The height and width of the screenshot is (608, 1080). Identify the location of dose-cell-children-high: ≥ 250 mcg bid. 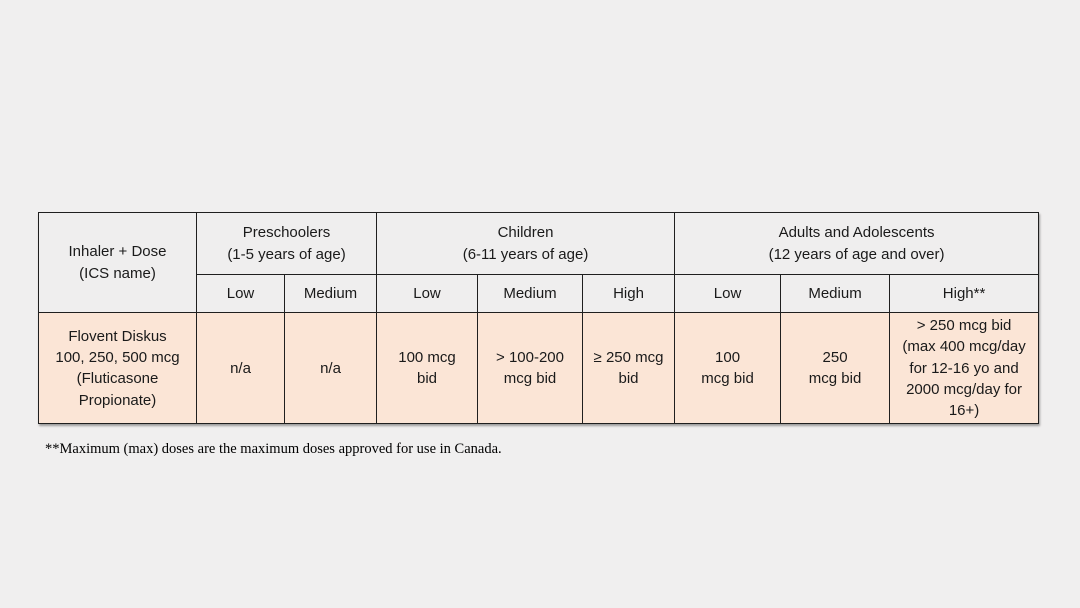
(629, 368).